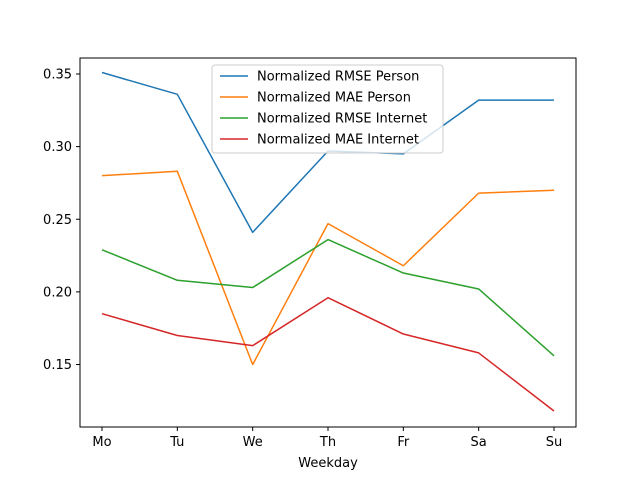 The height and width of the screenshot is (480, 640). What do you see at coordinates (176, 442) in the screenshot?
I see `x-tick-label: Tu` at bounding box center [176, 442].